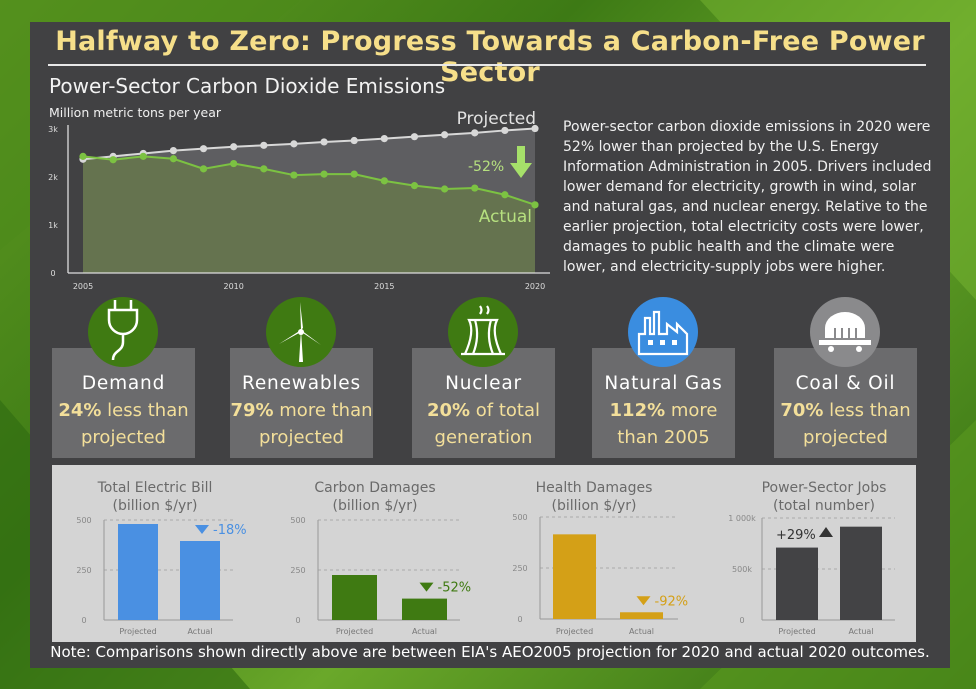 Image resolution: width=976 pixels, height=689 pixels. What do you see at coordinates (316, 424) in the screenshot?
I see `card-stat-text: more than projected` at bounding box center [316, 424].